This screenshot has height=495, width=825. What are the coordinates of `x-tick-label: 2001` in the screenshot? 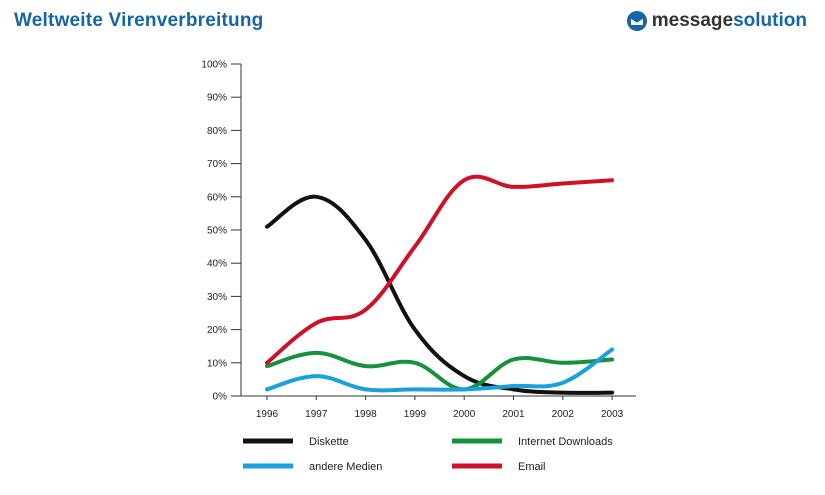 It's located at (513, 414).